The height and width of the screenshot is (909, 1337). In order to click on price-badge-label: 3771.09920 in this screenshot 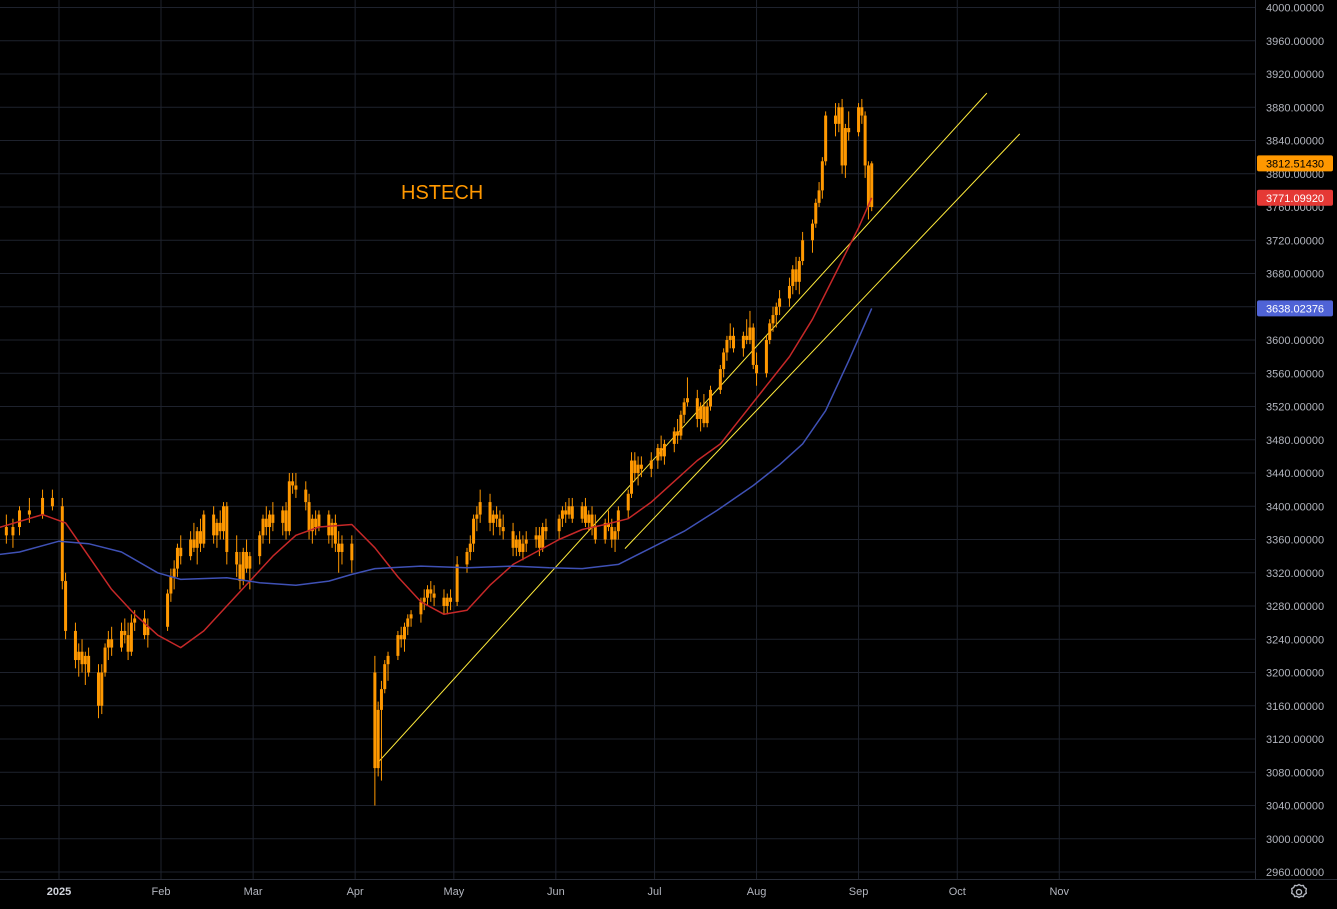, I will do `click(1295, 199)`.